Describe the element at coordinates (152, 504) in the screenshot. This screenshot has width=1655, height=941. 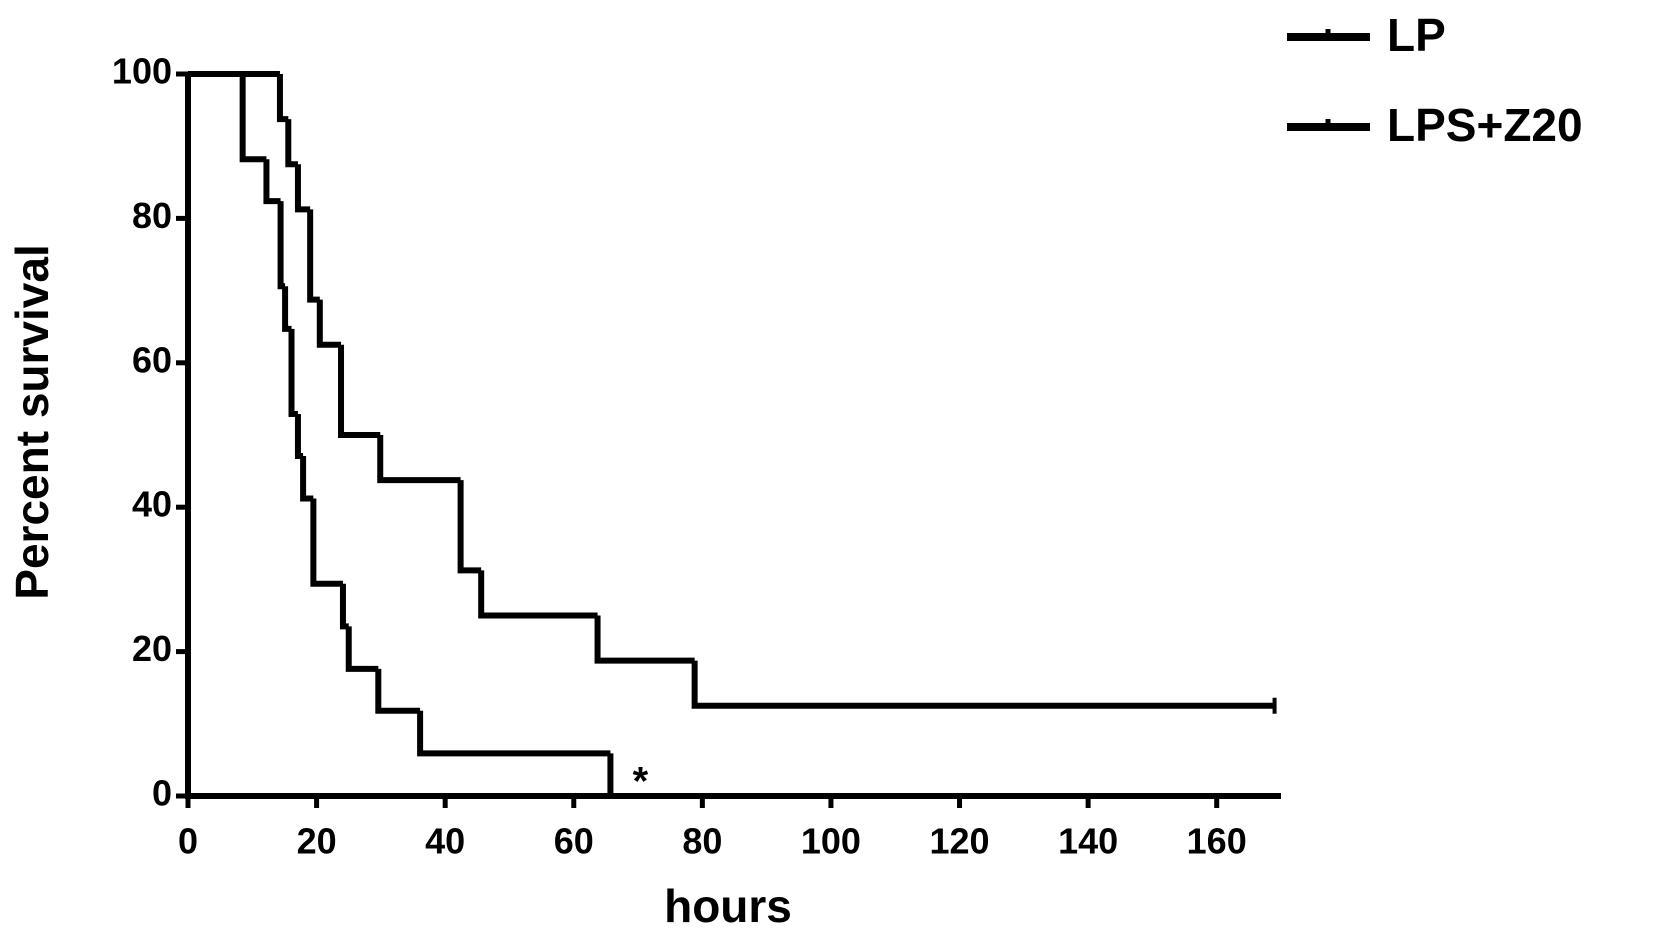
I see `y-tick-label: 40` at that location.